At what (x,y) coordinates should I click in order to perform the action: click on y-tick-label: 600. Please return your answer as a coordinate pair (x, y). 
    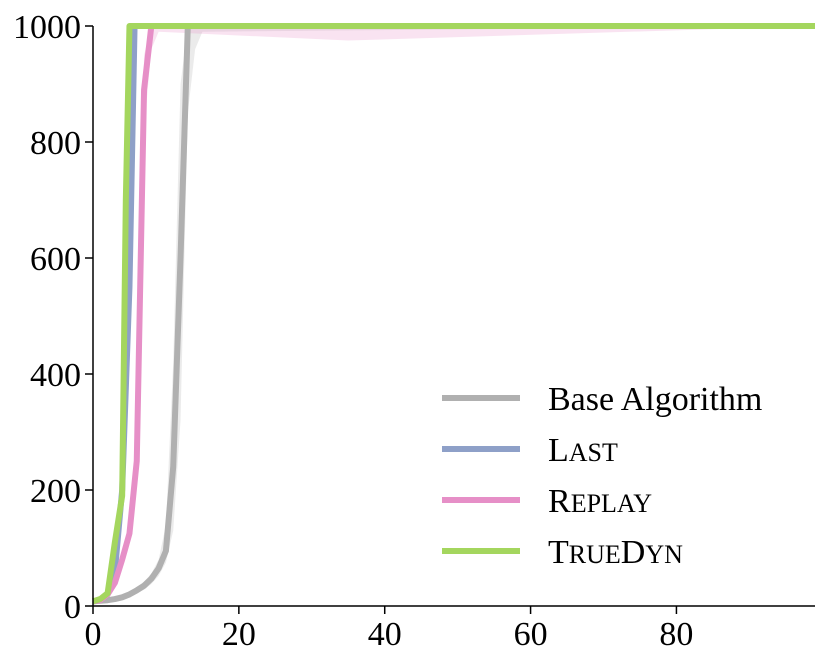
    Looking at the image, I should click on (55, 259).